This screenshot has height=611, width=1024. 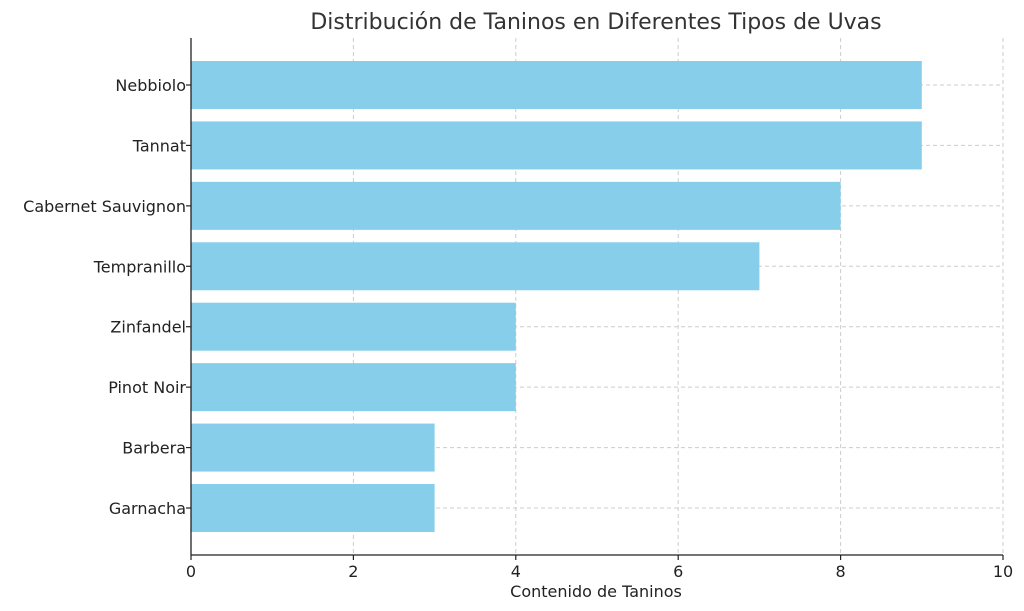 What do you see at coordinates (353, 326) in the screenshot?
I see `bar-zinfandel` at bounding box center [353, 326].